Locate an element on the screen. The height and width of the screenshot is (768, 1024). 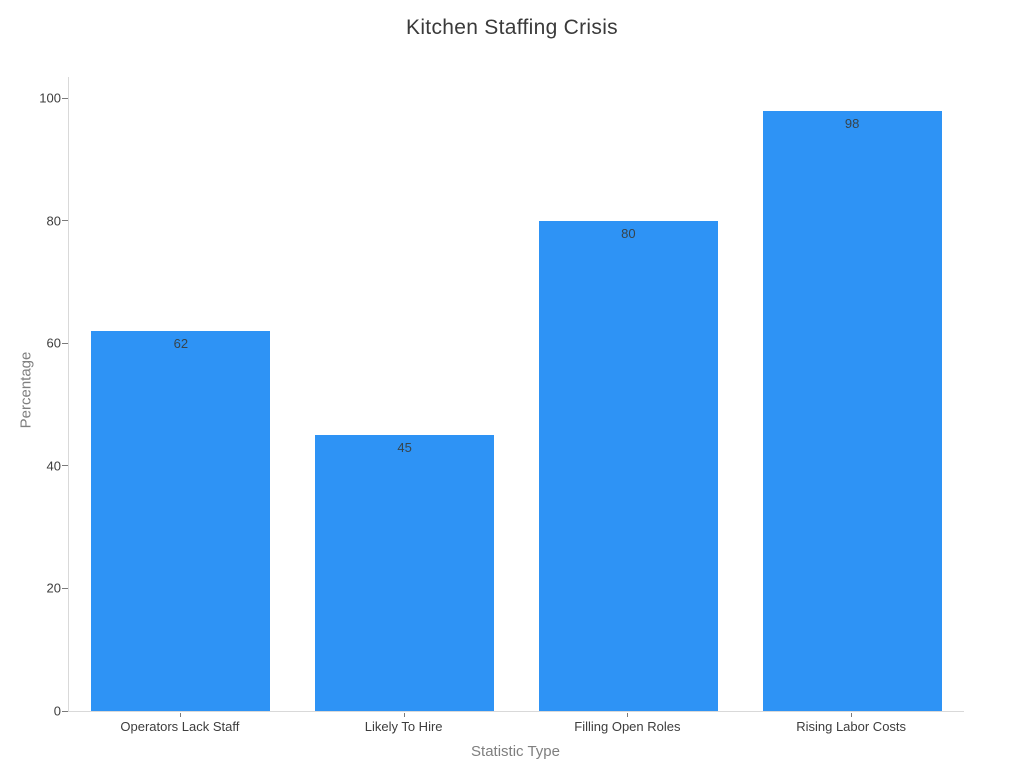
bar-value-label: 62 is located at coordinates (181, 344).